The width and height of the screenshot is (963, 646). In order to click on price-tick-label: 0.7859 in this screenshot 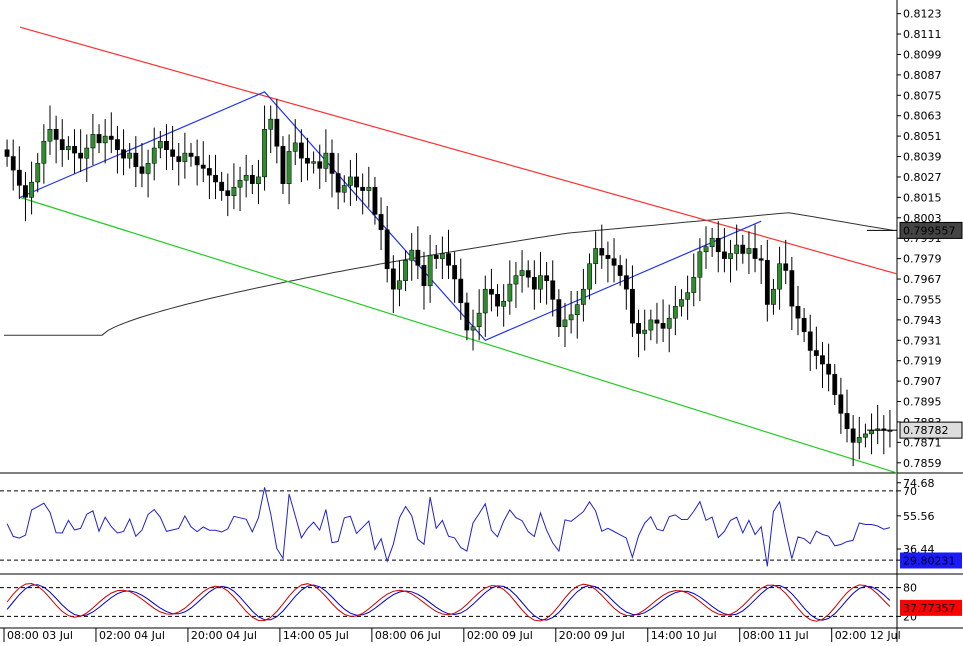, I will do `click(922, 463)`.